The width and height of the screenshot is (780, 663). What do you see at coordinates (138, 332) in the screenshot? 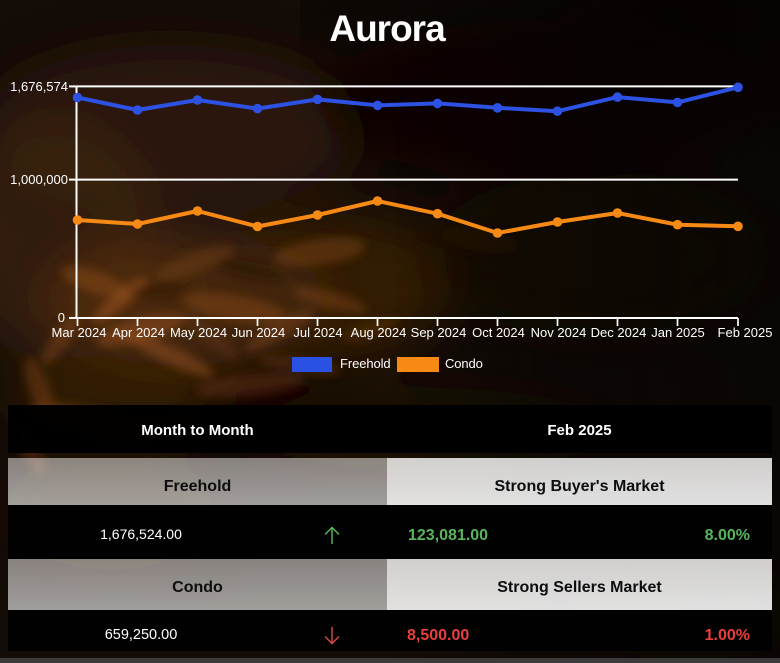
I see `svg-text: Apr 2024` at bounding box center [138, 332].